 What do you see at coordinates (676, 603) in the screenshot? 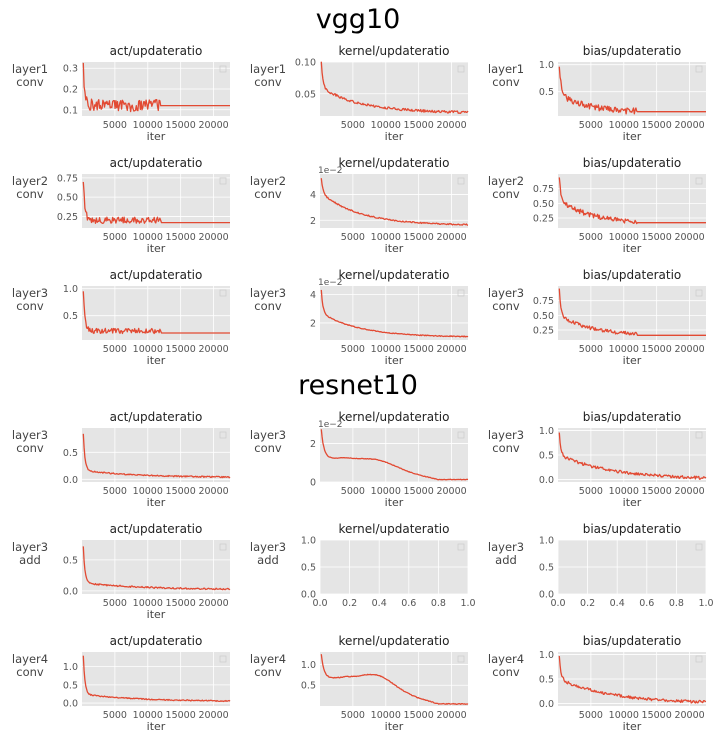
I see `x-tick-label: 0.8` at bounding box center [676, 603].